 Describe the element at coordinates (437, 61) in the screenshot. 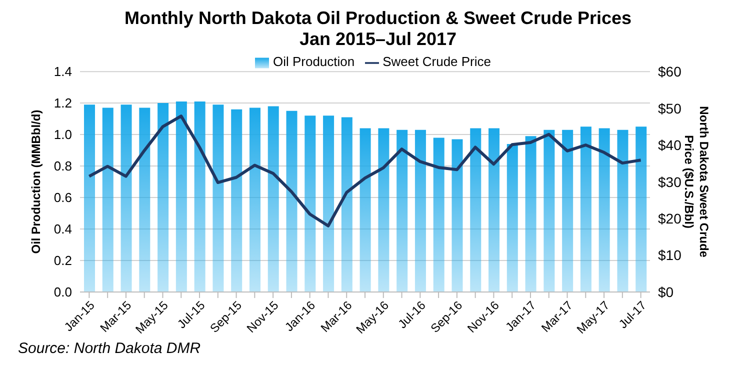

I see `legend-label: Sweet Crude Price` at that location.